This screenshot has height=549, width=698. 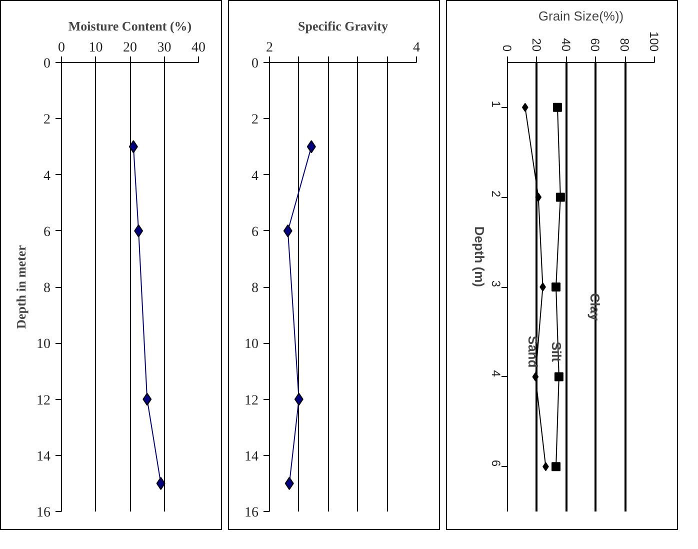 What do you see at coordinates (496, 104) in the screenshot?
I see `y-tick-label: 1` at bounding box center [496, 104].